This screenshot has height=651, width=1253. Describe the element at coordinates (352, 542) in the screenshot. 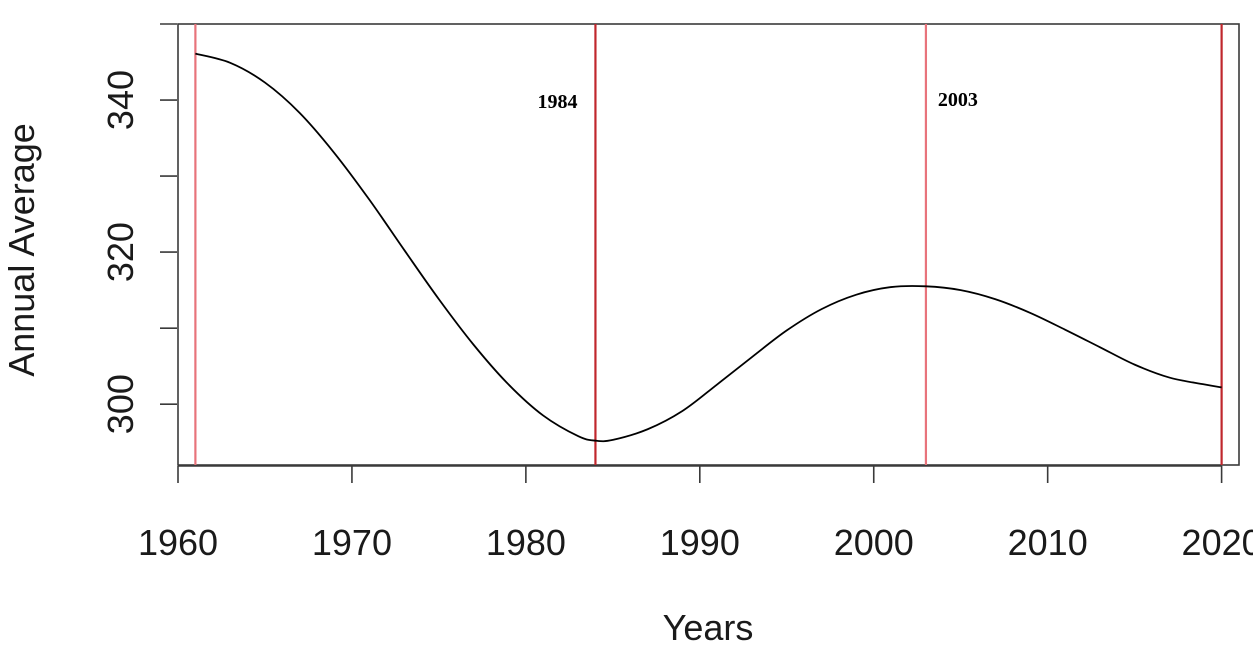

I see `x-tick-label: 1970` at that location.